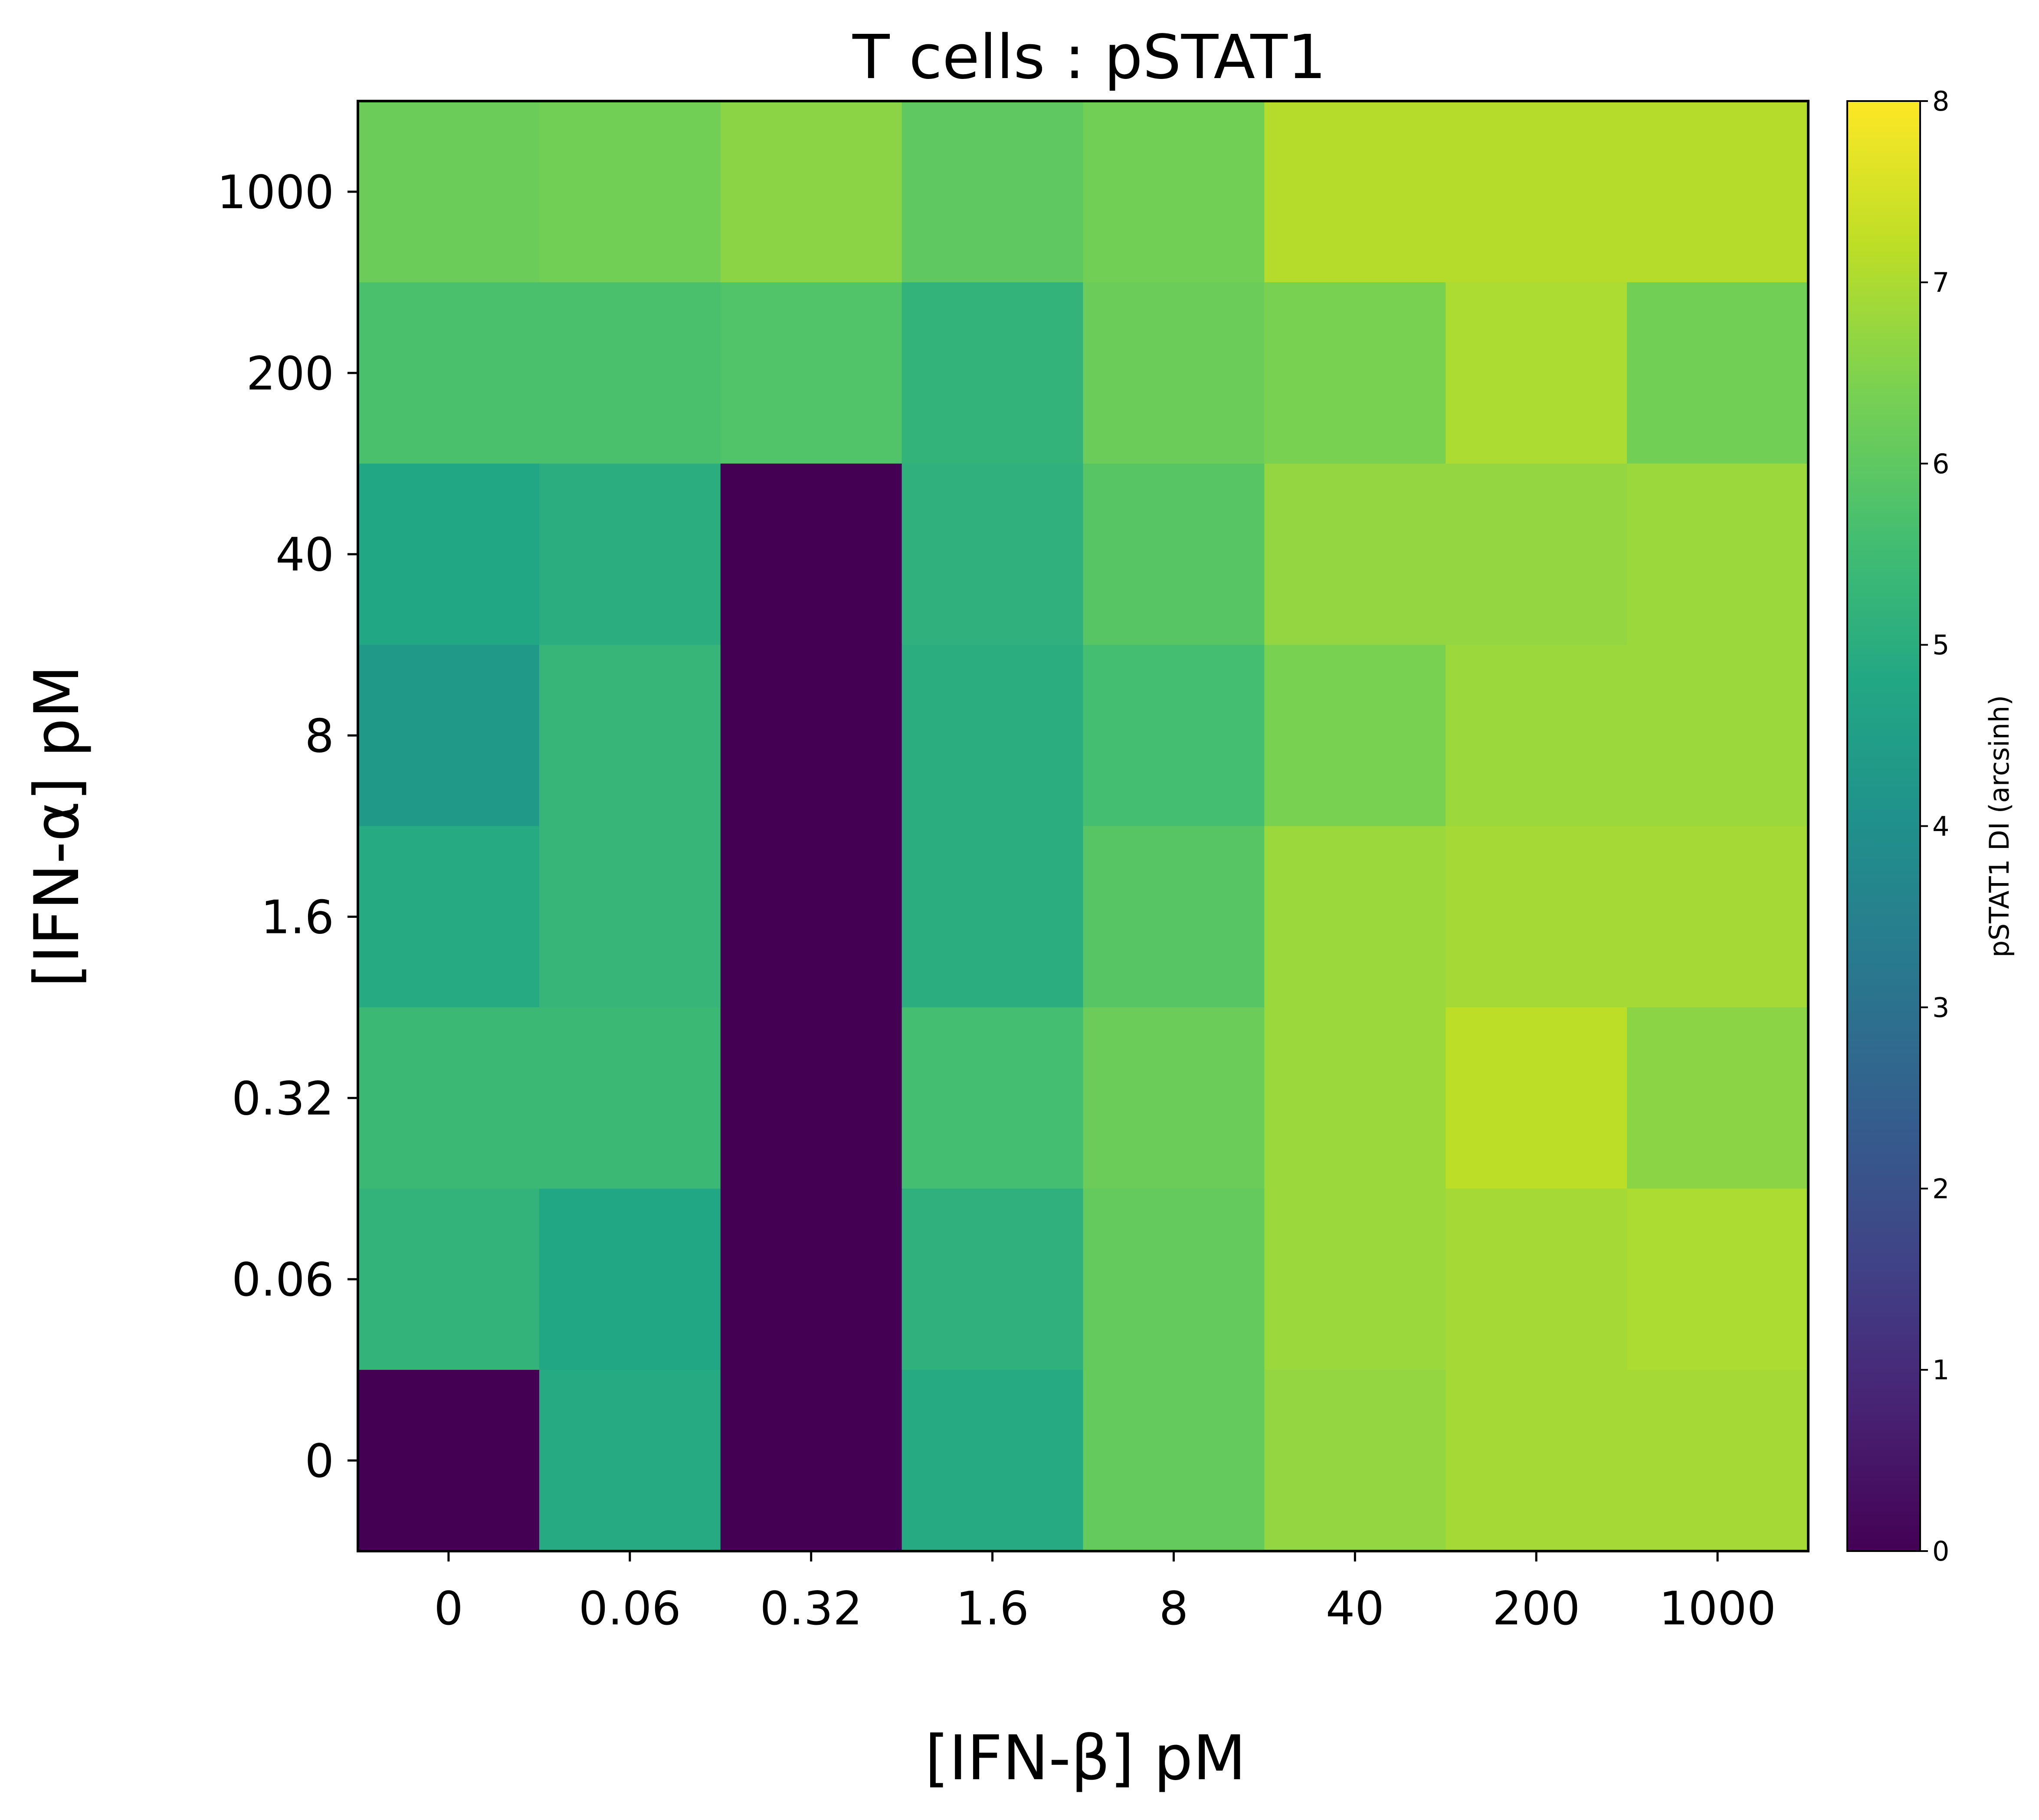  What do you see at coordinates (57, 826) in the screenshot?
I see `y-axis-label: [IFN-α] pM` at bounding box center [57, 826].